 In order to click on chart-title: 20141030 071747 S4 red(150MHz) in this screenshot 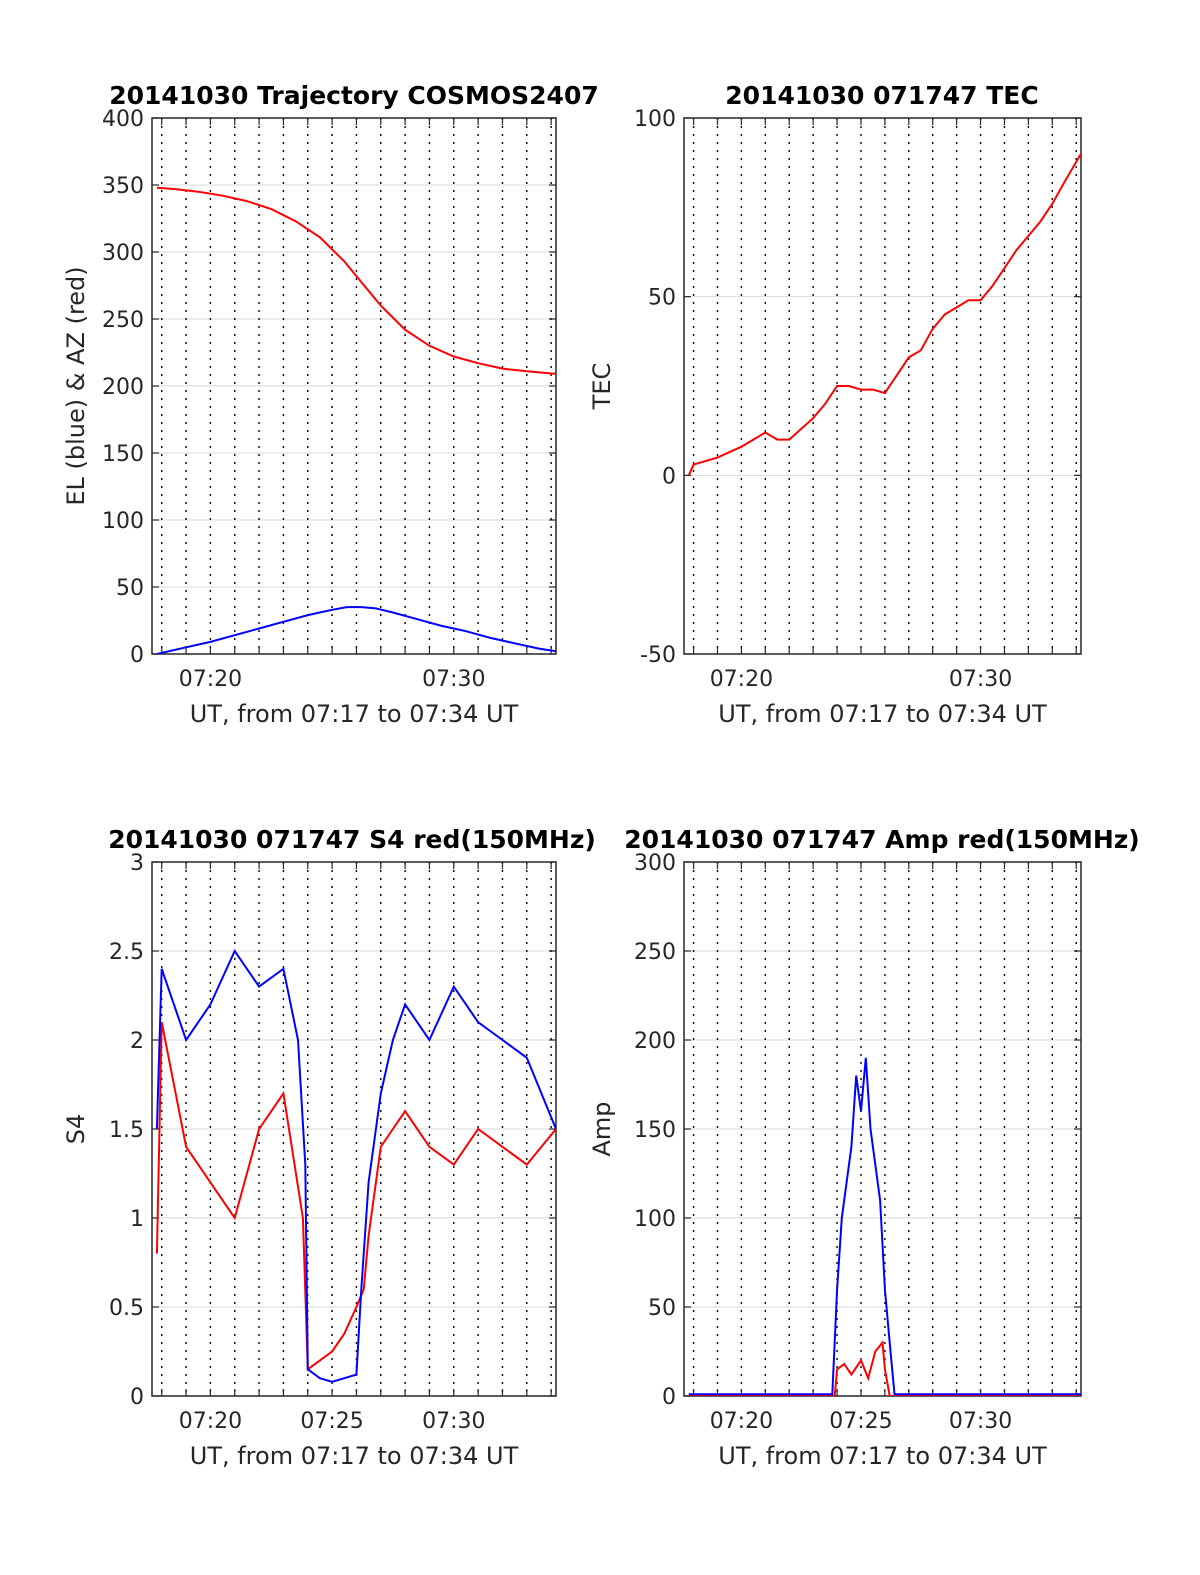, I will do `click(352, 839)`.